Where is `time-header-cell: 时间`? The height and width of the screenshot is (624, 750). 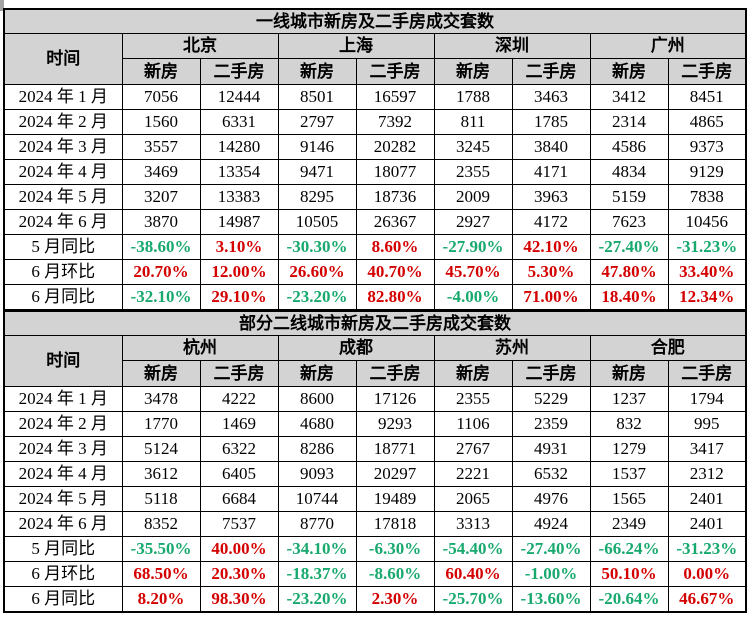
time-header-cell: 时间 is located at coordinates (63, 361).